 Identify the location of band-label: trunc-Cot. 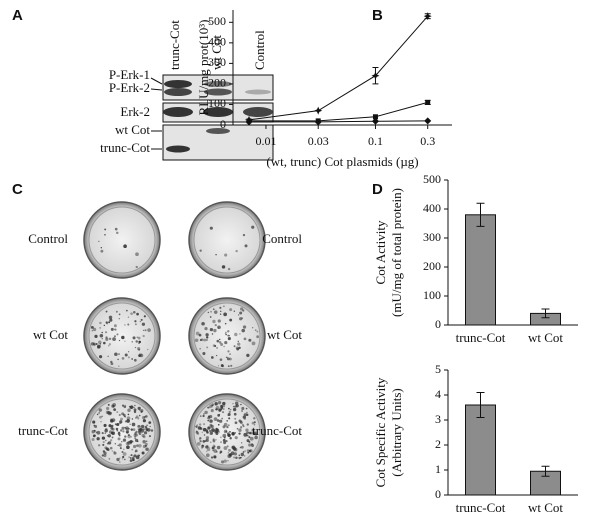
(125, 147).